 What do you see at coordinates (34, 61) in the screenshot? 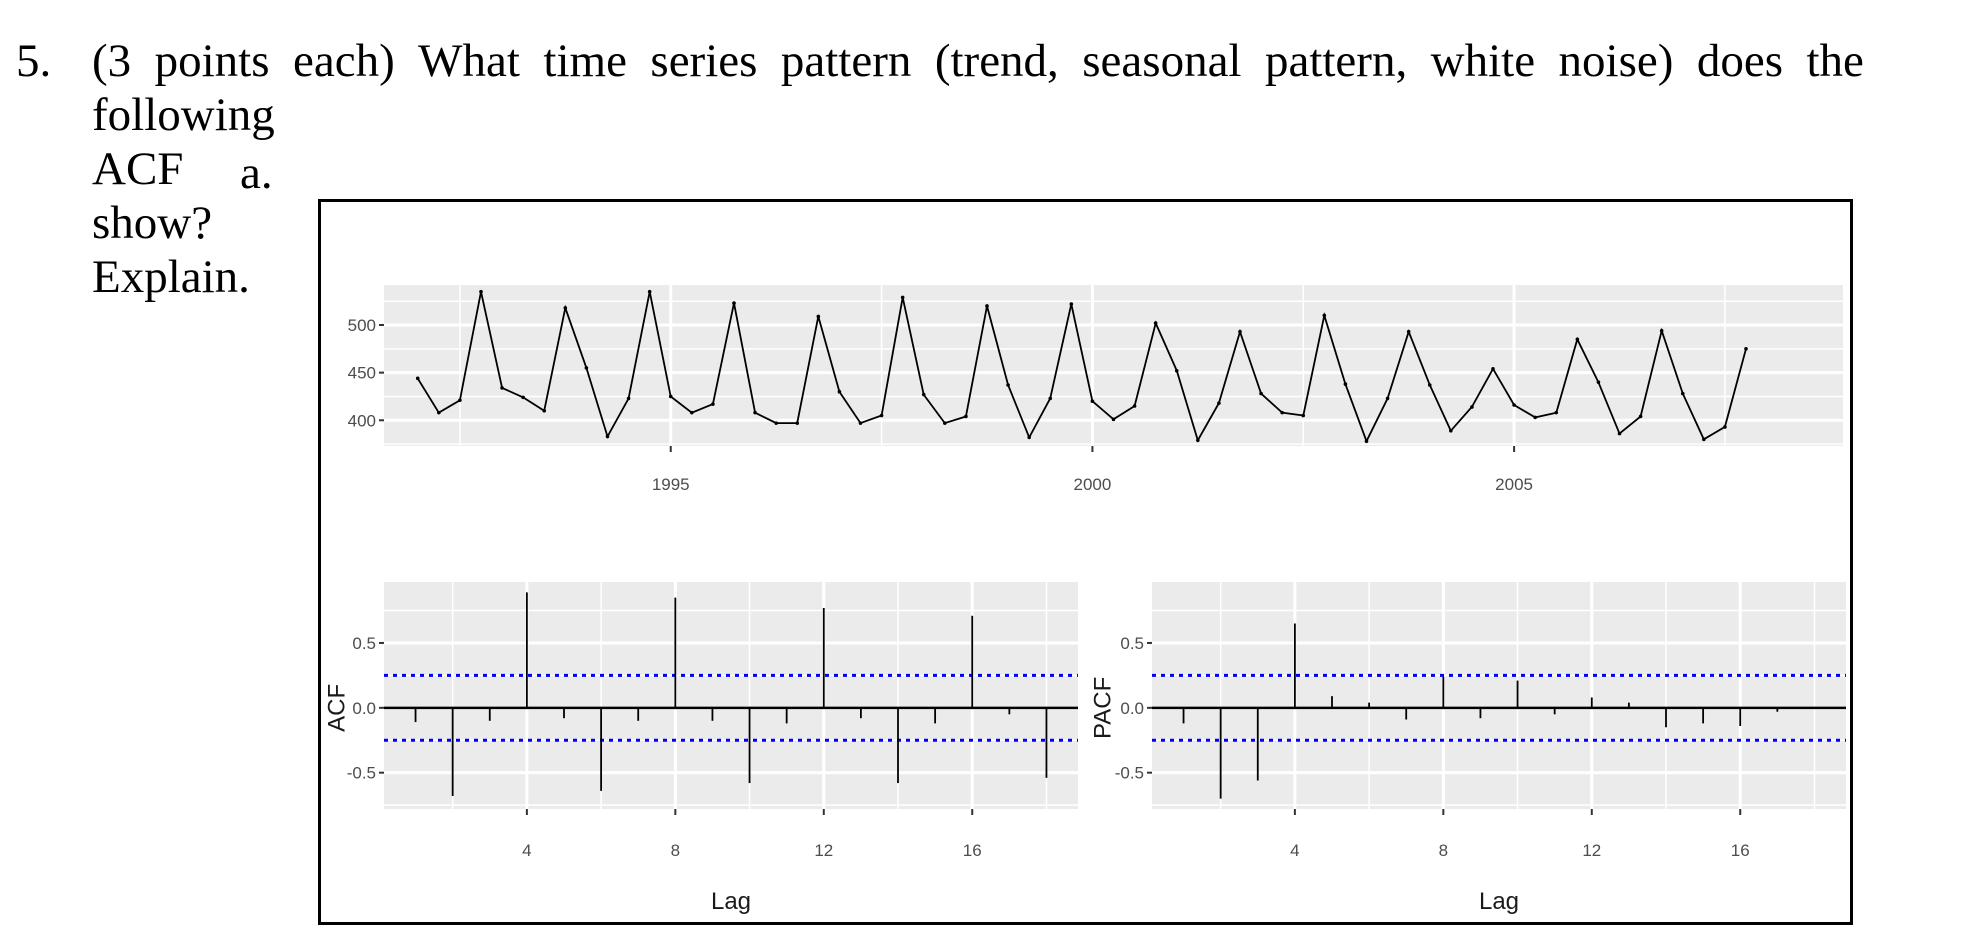
I see `question-number: 5.` at bounding box center [34, 61].